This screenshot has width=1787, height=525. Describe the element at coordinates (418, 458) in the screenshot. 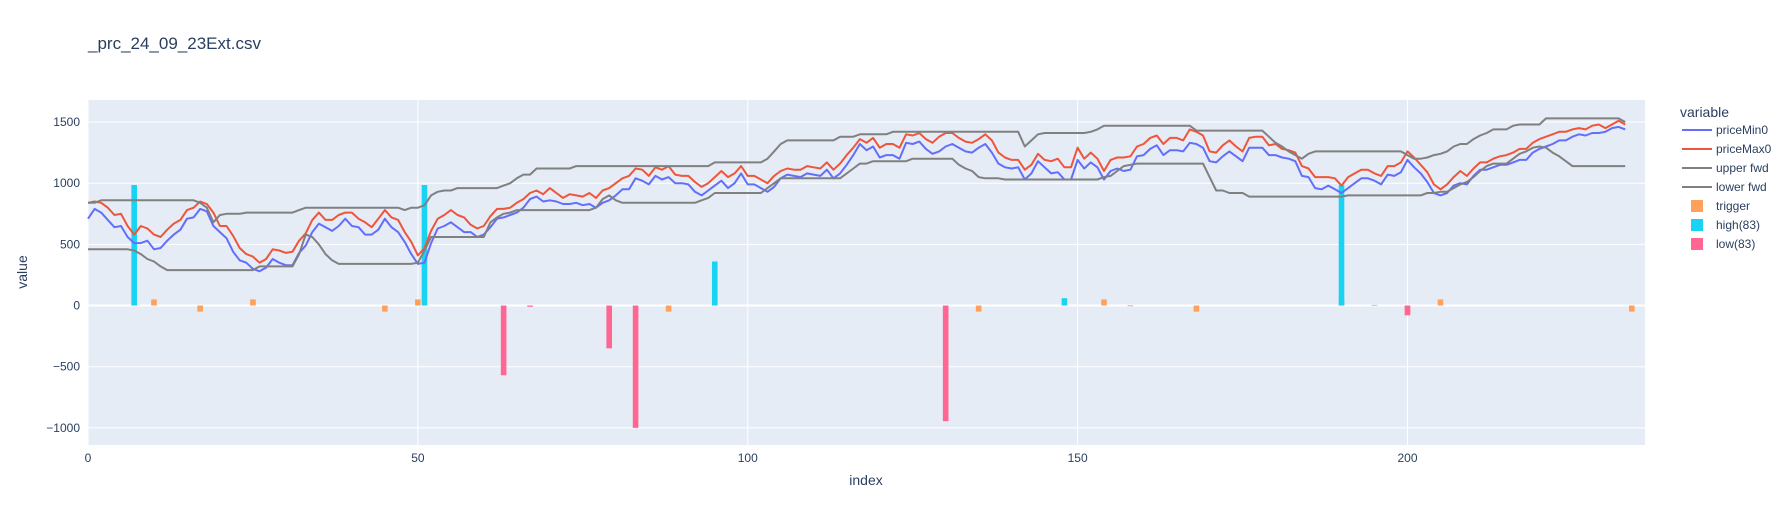

I see `x-tick-label: 50` at that location.